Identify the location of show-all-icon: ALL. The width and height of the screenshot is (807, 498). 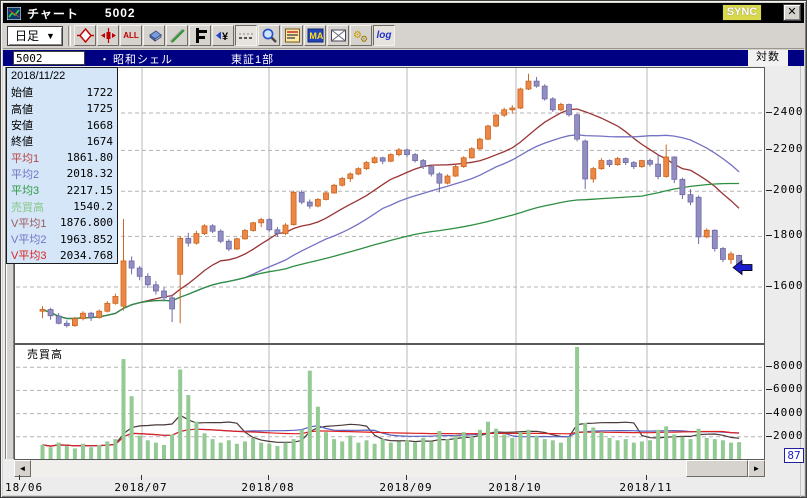
(131, 35).